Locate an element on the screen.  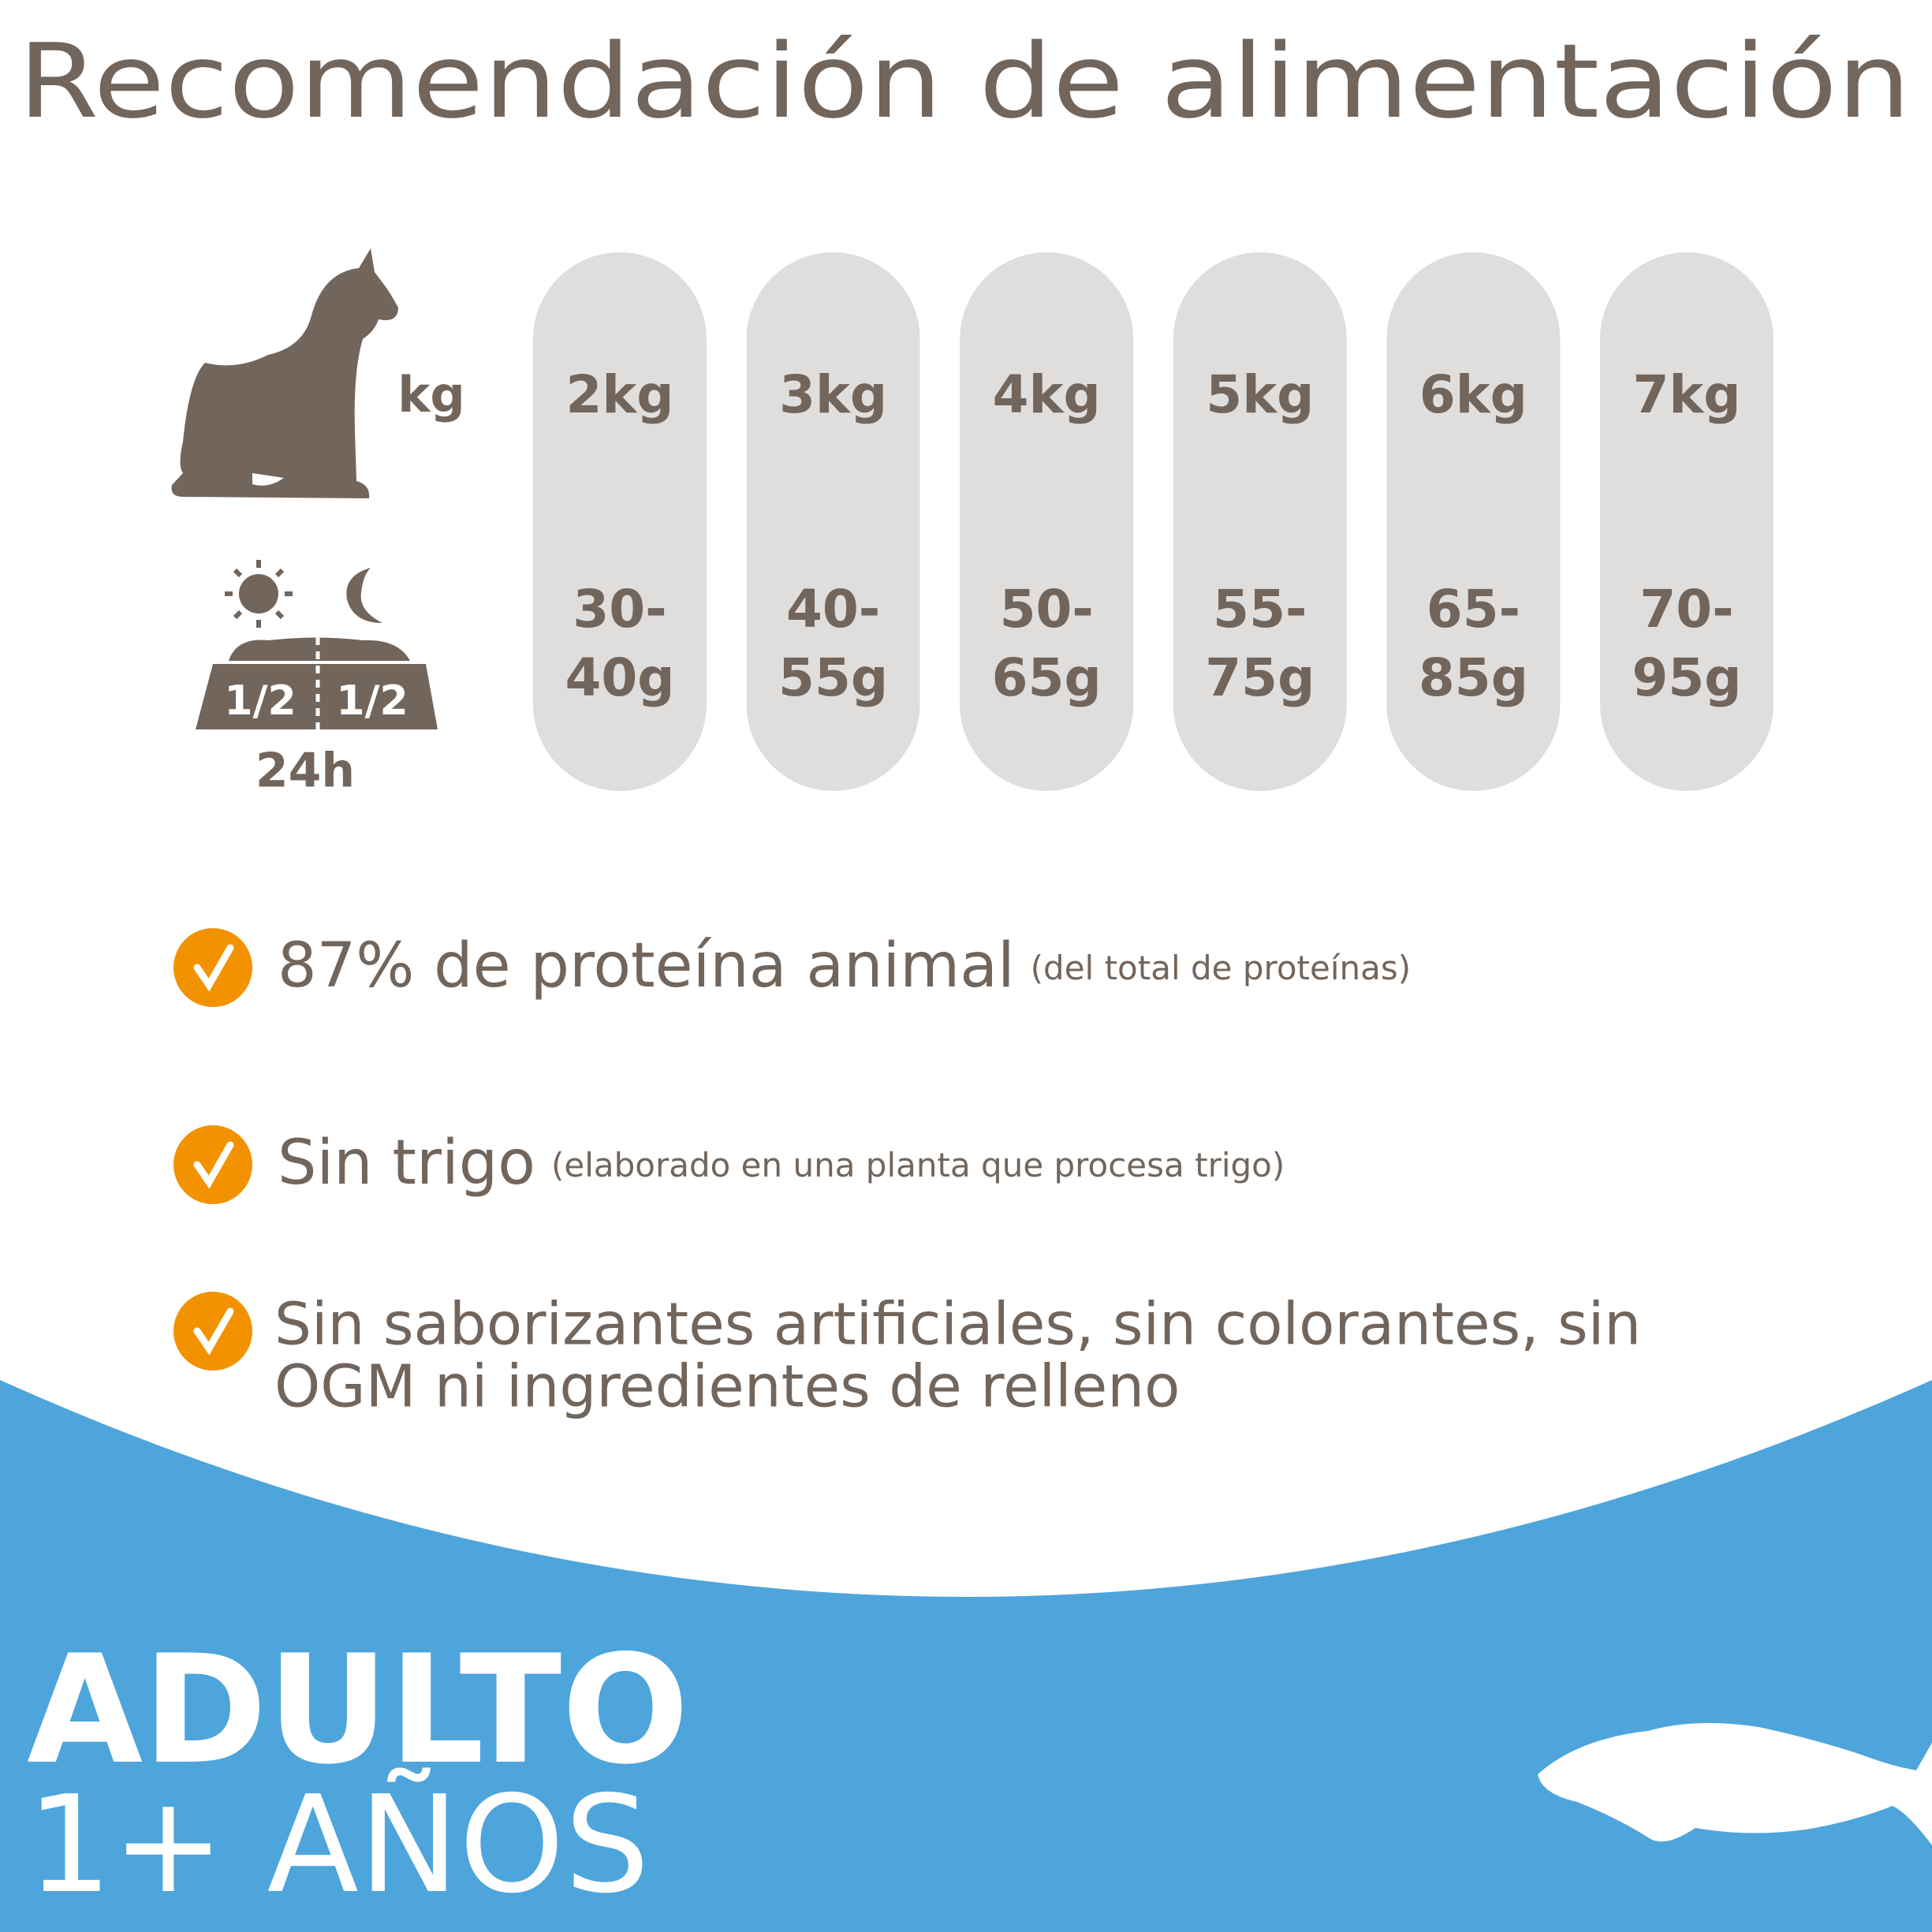
amount: 65- is located at coordinates (1473, 610).